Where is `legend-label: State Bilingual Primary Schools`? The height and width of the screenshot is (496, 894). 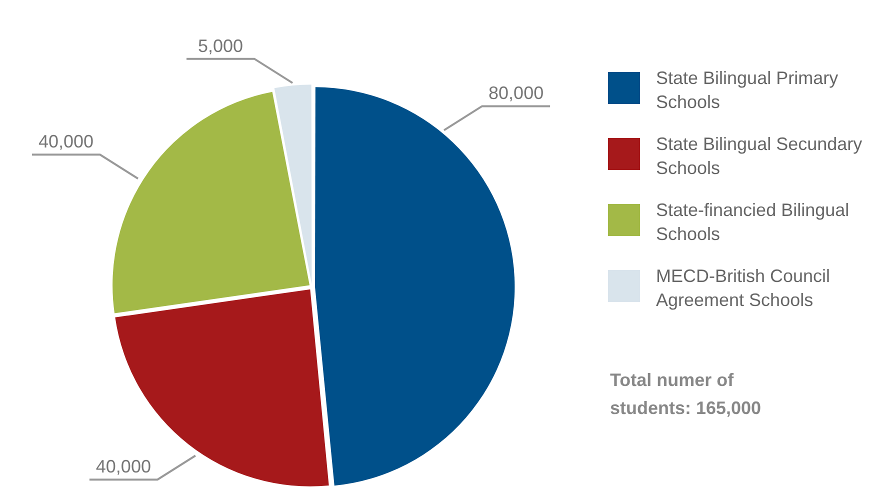 legend-label: State Bilingual Primary Schools is located at coordinates (748, 90).